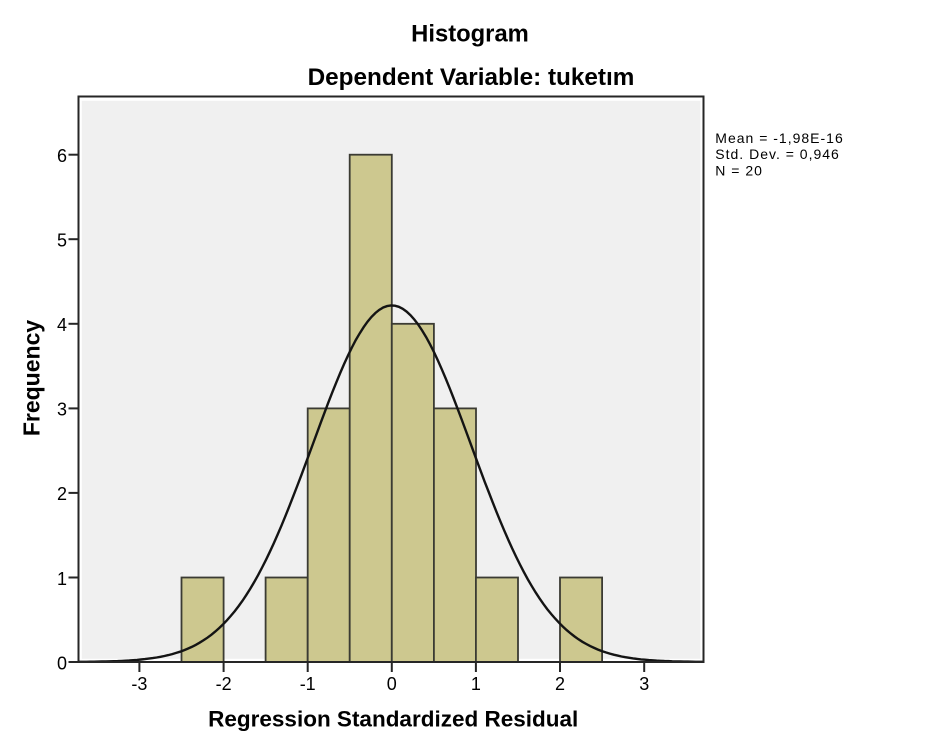  I want to click on svg-text: 5, so click(62, 241).